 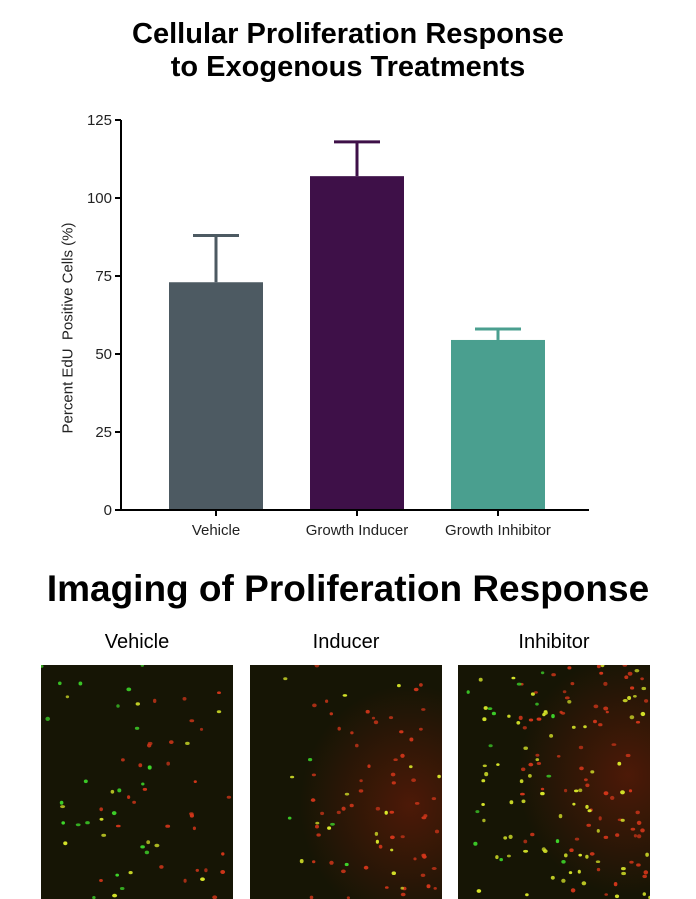 What do you see at coordinates (108, 510) in the screenshot?
I see `y-tick-label: 0` at bounding box center [108, 510].